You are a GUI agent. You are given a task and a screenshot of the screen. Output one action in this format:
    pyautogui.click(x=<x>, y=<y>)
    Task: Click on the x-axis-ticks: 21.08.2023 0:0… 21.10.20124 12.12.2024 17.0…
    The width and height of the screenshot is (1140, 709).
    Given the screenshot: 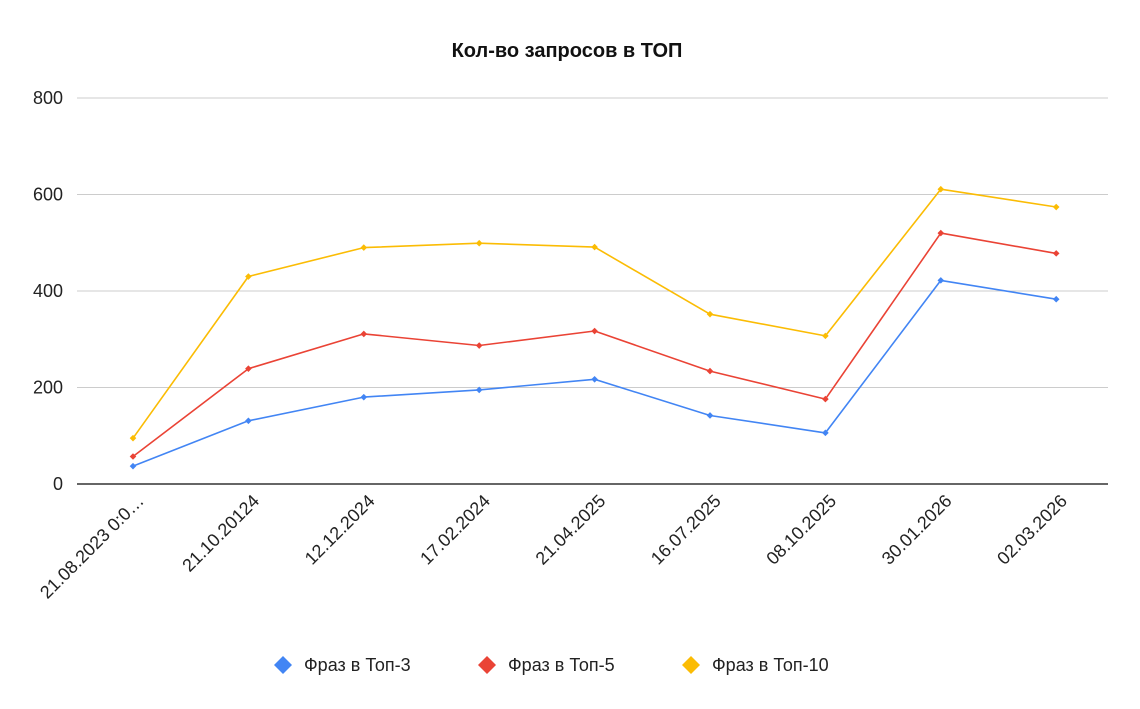 What is the action you would take?
    pyautogui.click(x=553, y=547)
    